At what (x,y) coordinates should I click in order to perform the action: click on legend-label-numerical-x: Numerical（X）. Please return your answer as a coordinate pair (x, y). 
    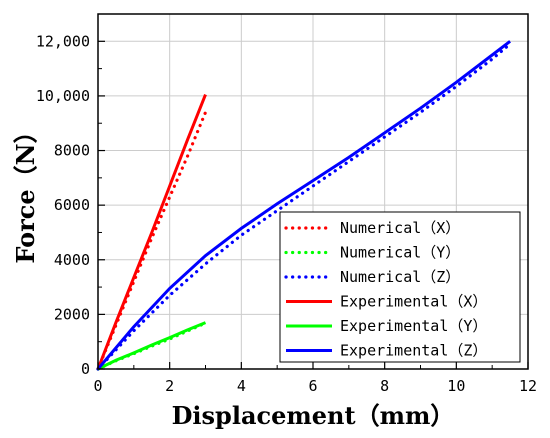
    Looking at the image, I should click on (400, 228).